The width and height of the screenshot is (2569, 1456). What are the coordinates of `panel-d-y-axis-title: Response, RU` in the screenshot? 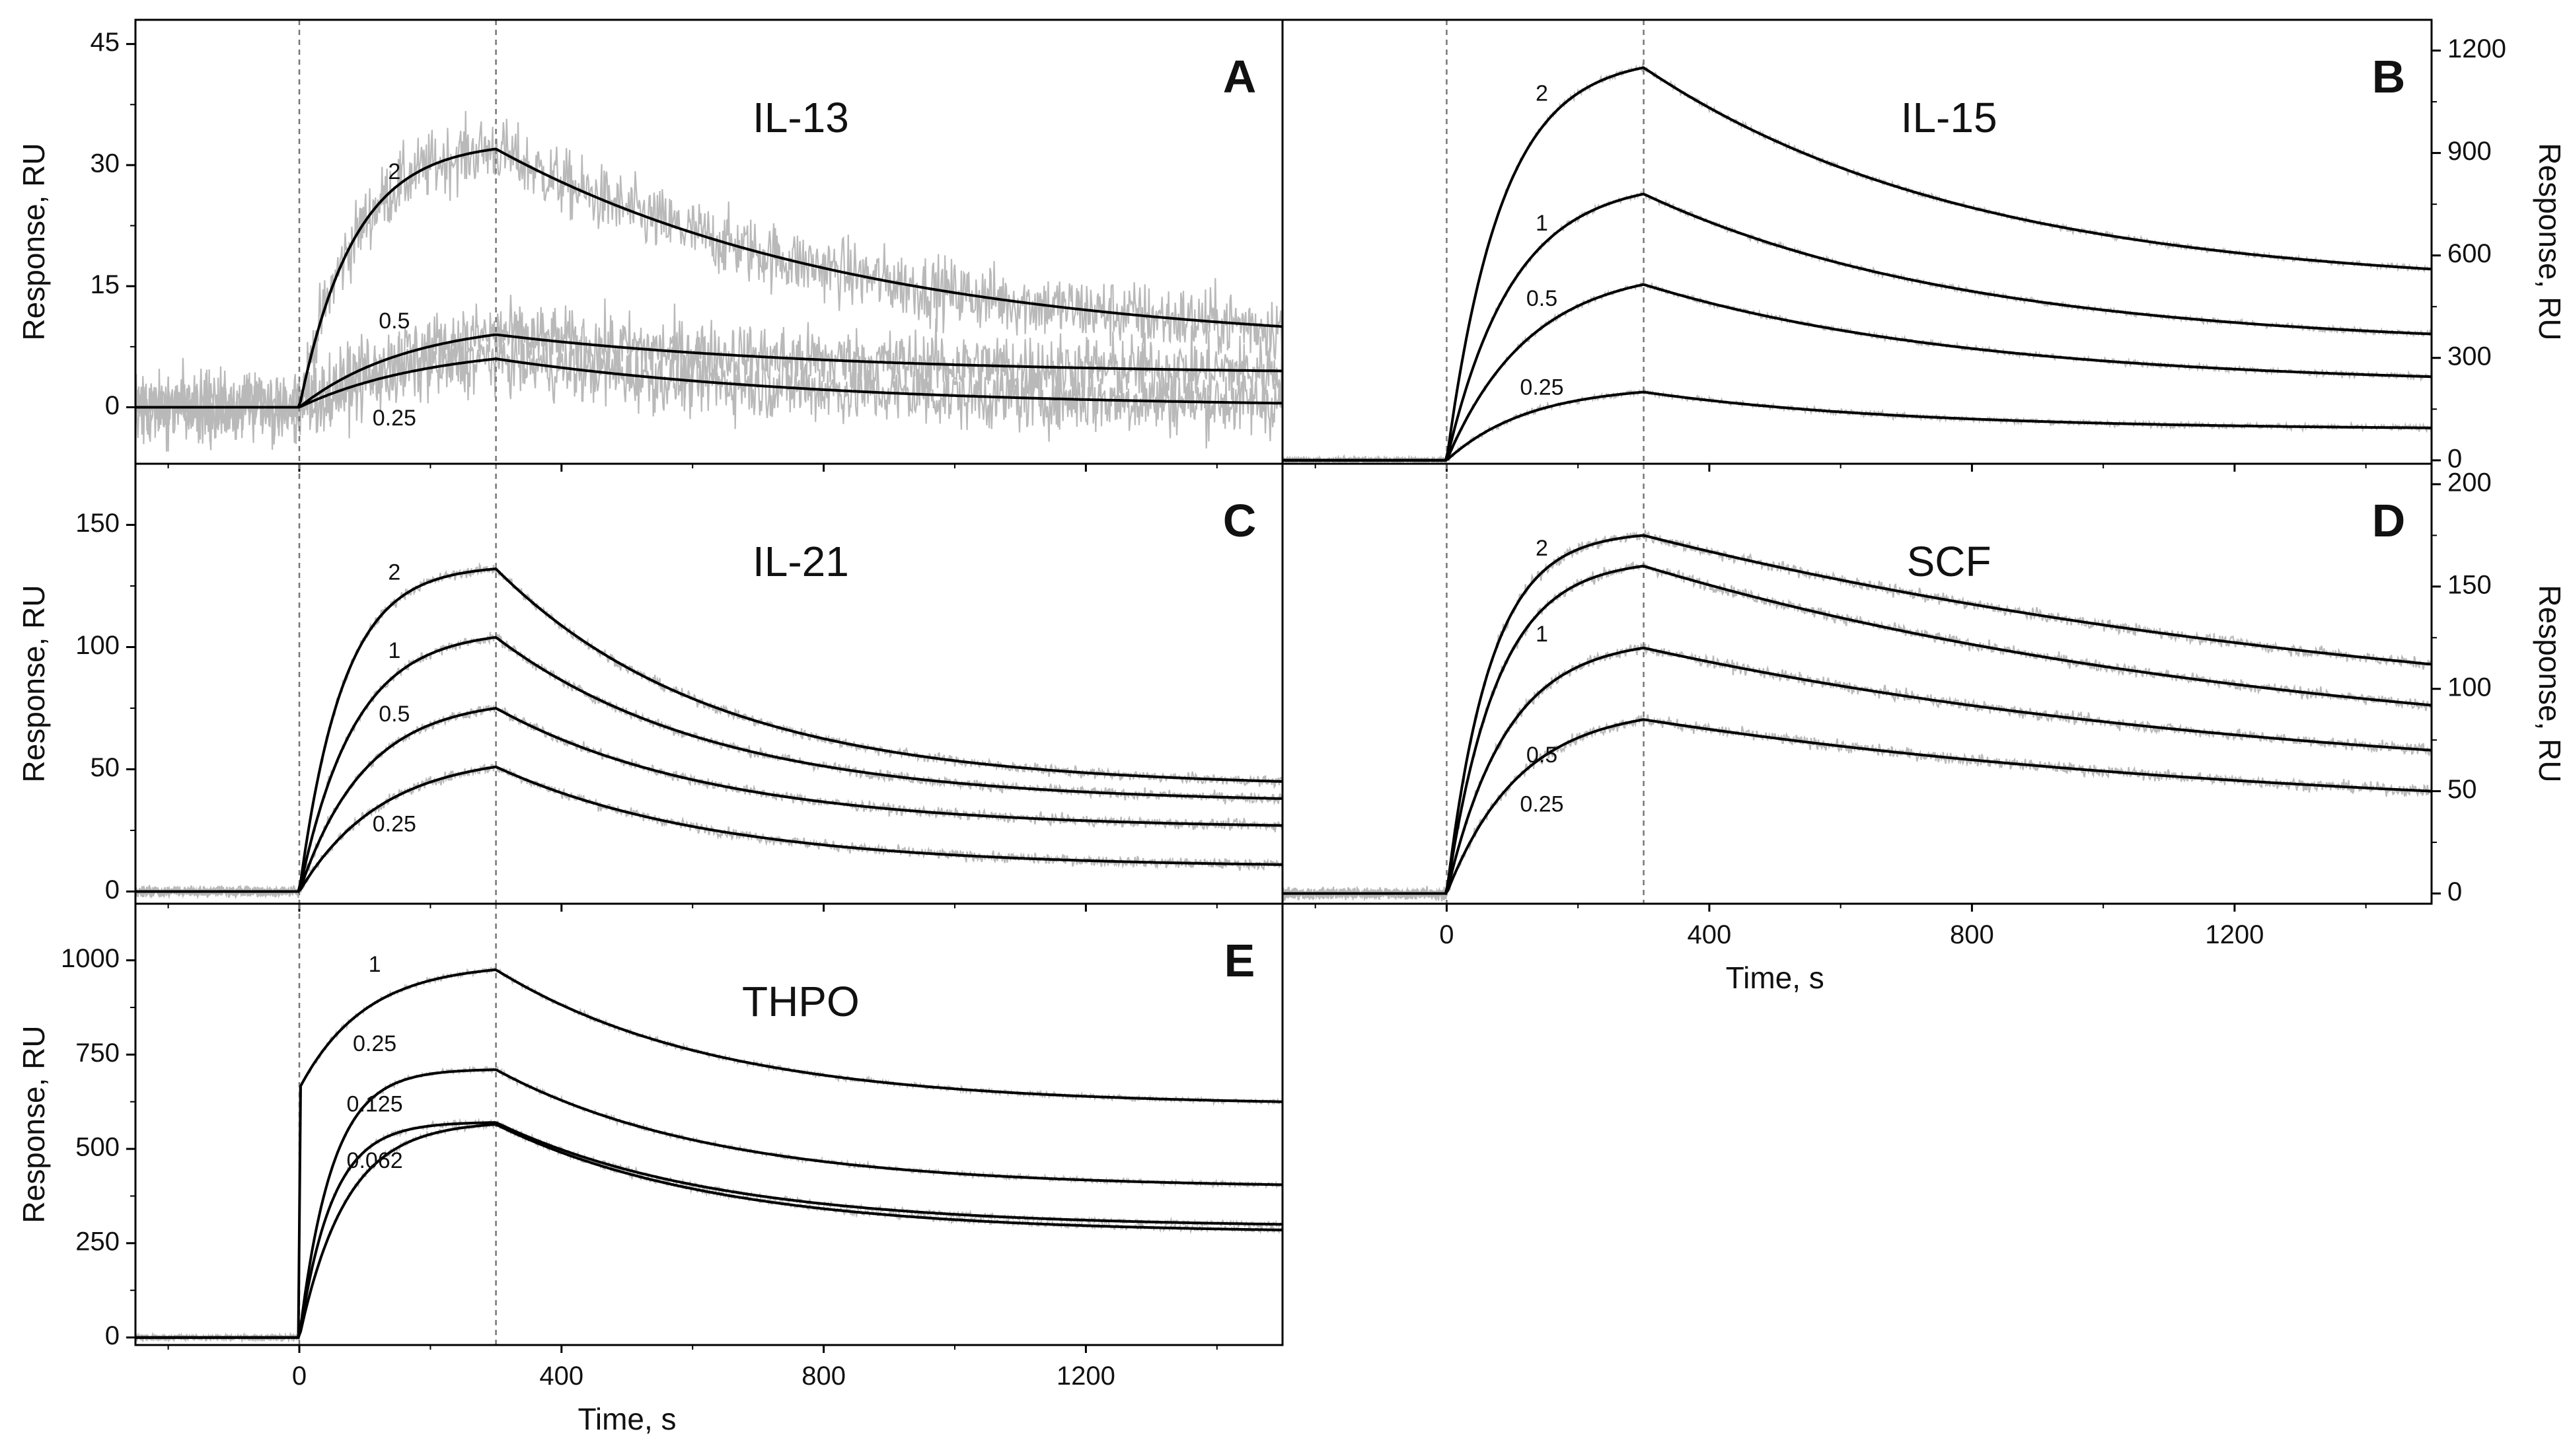 It's located at (2550, 683).